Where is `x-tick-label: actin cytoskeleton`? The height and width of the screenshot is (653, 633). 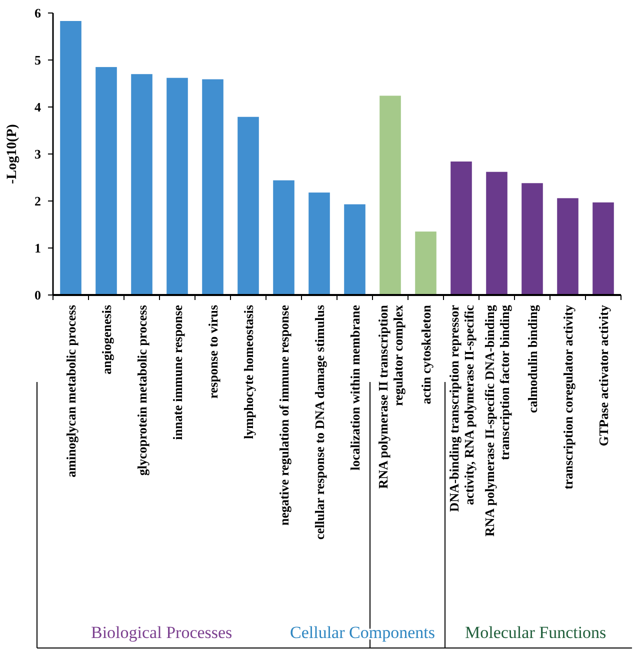 x-tick-label: actin cytoskeleton is located at coordinates (426, 354).